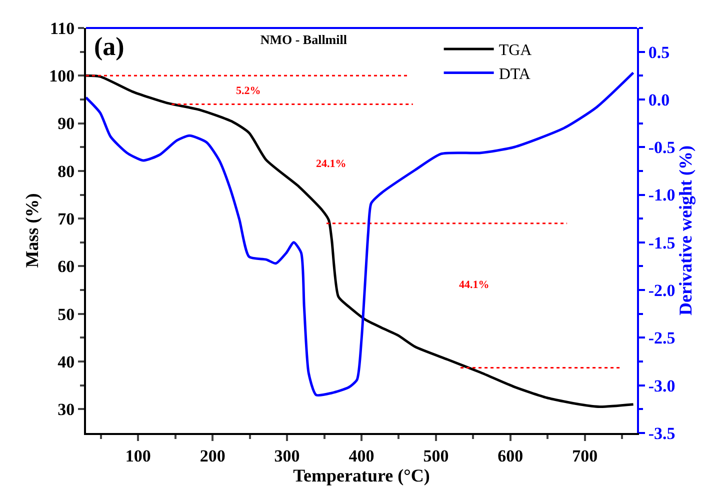 The image size is (723, 499). What do you see at coordinates (109, 46) in the screenshot?
I see `annotation: (a)` at bounding box center [109, 46].